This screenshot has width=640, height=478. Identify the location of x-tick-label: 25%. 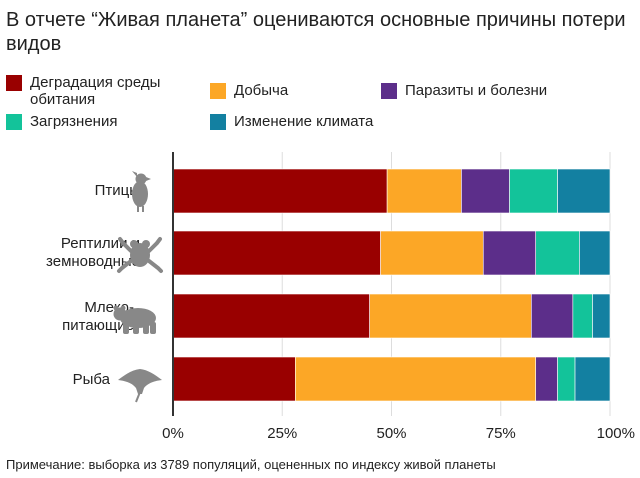
(282, 433).